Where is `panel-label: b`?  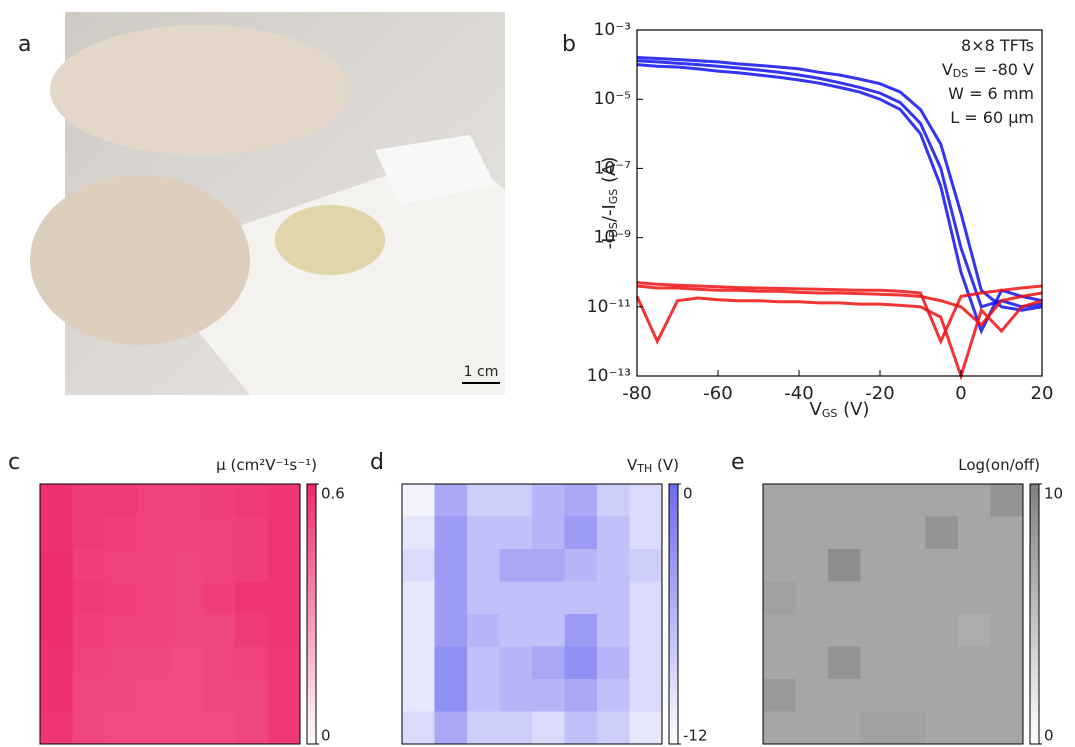
panel-label: b is located at coordinates (569, 44).